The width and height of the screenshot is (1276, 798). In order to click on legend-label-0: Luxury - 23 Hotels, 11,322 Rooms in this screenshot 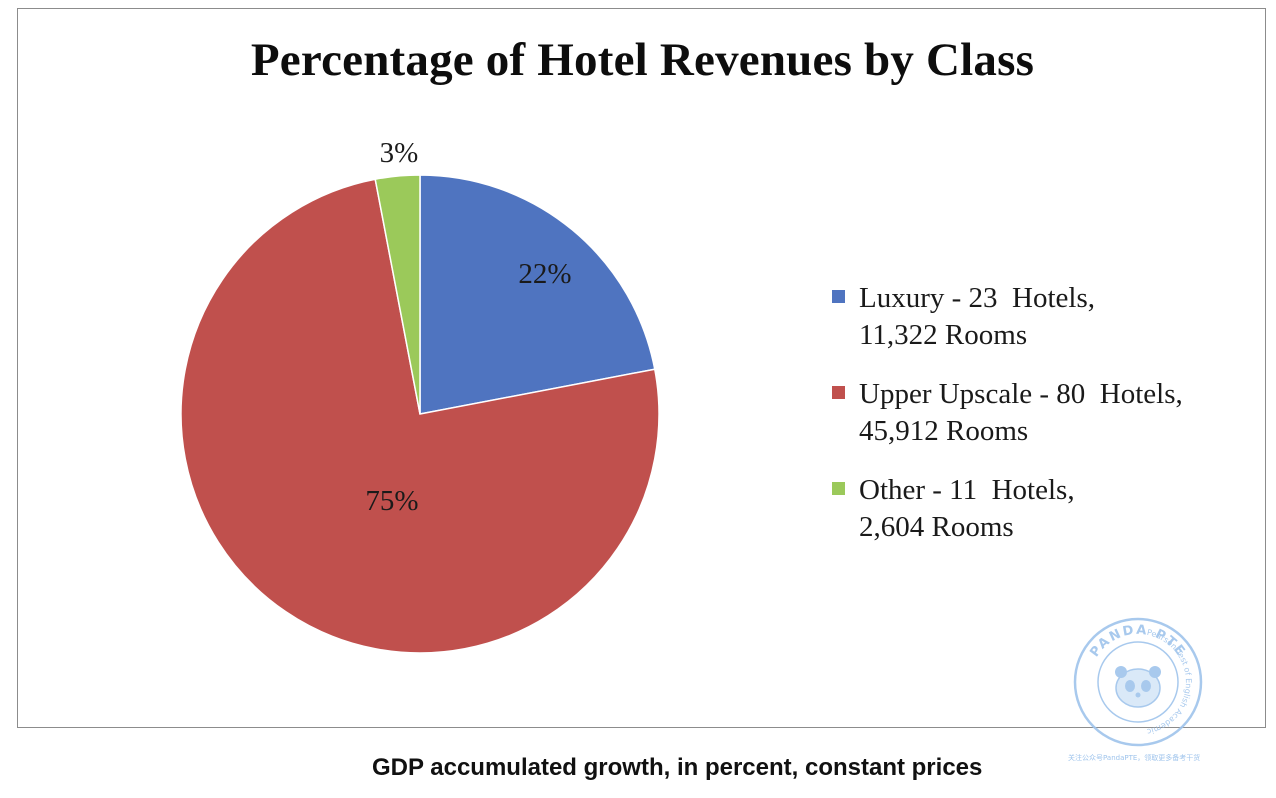, I will do `click(977, 316)`.